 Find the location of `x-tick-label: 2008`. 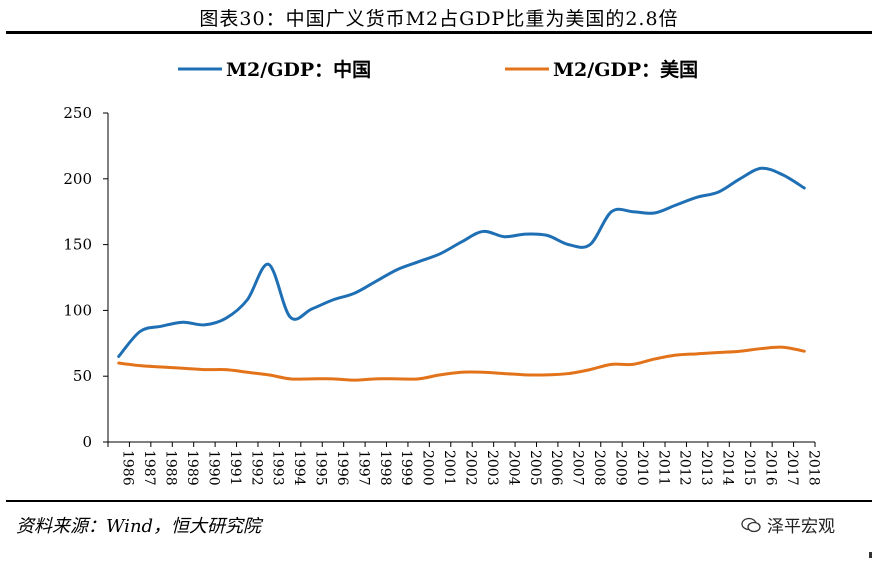

x-tick-label: 2008 is located at coordinates (599, 468).